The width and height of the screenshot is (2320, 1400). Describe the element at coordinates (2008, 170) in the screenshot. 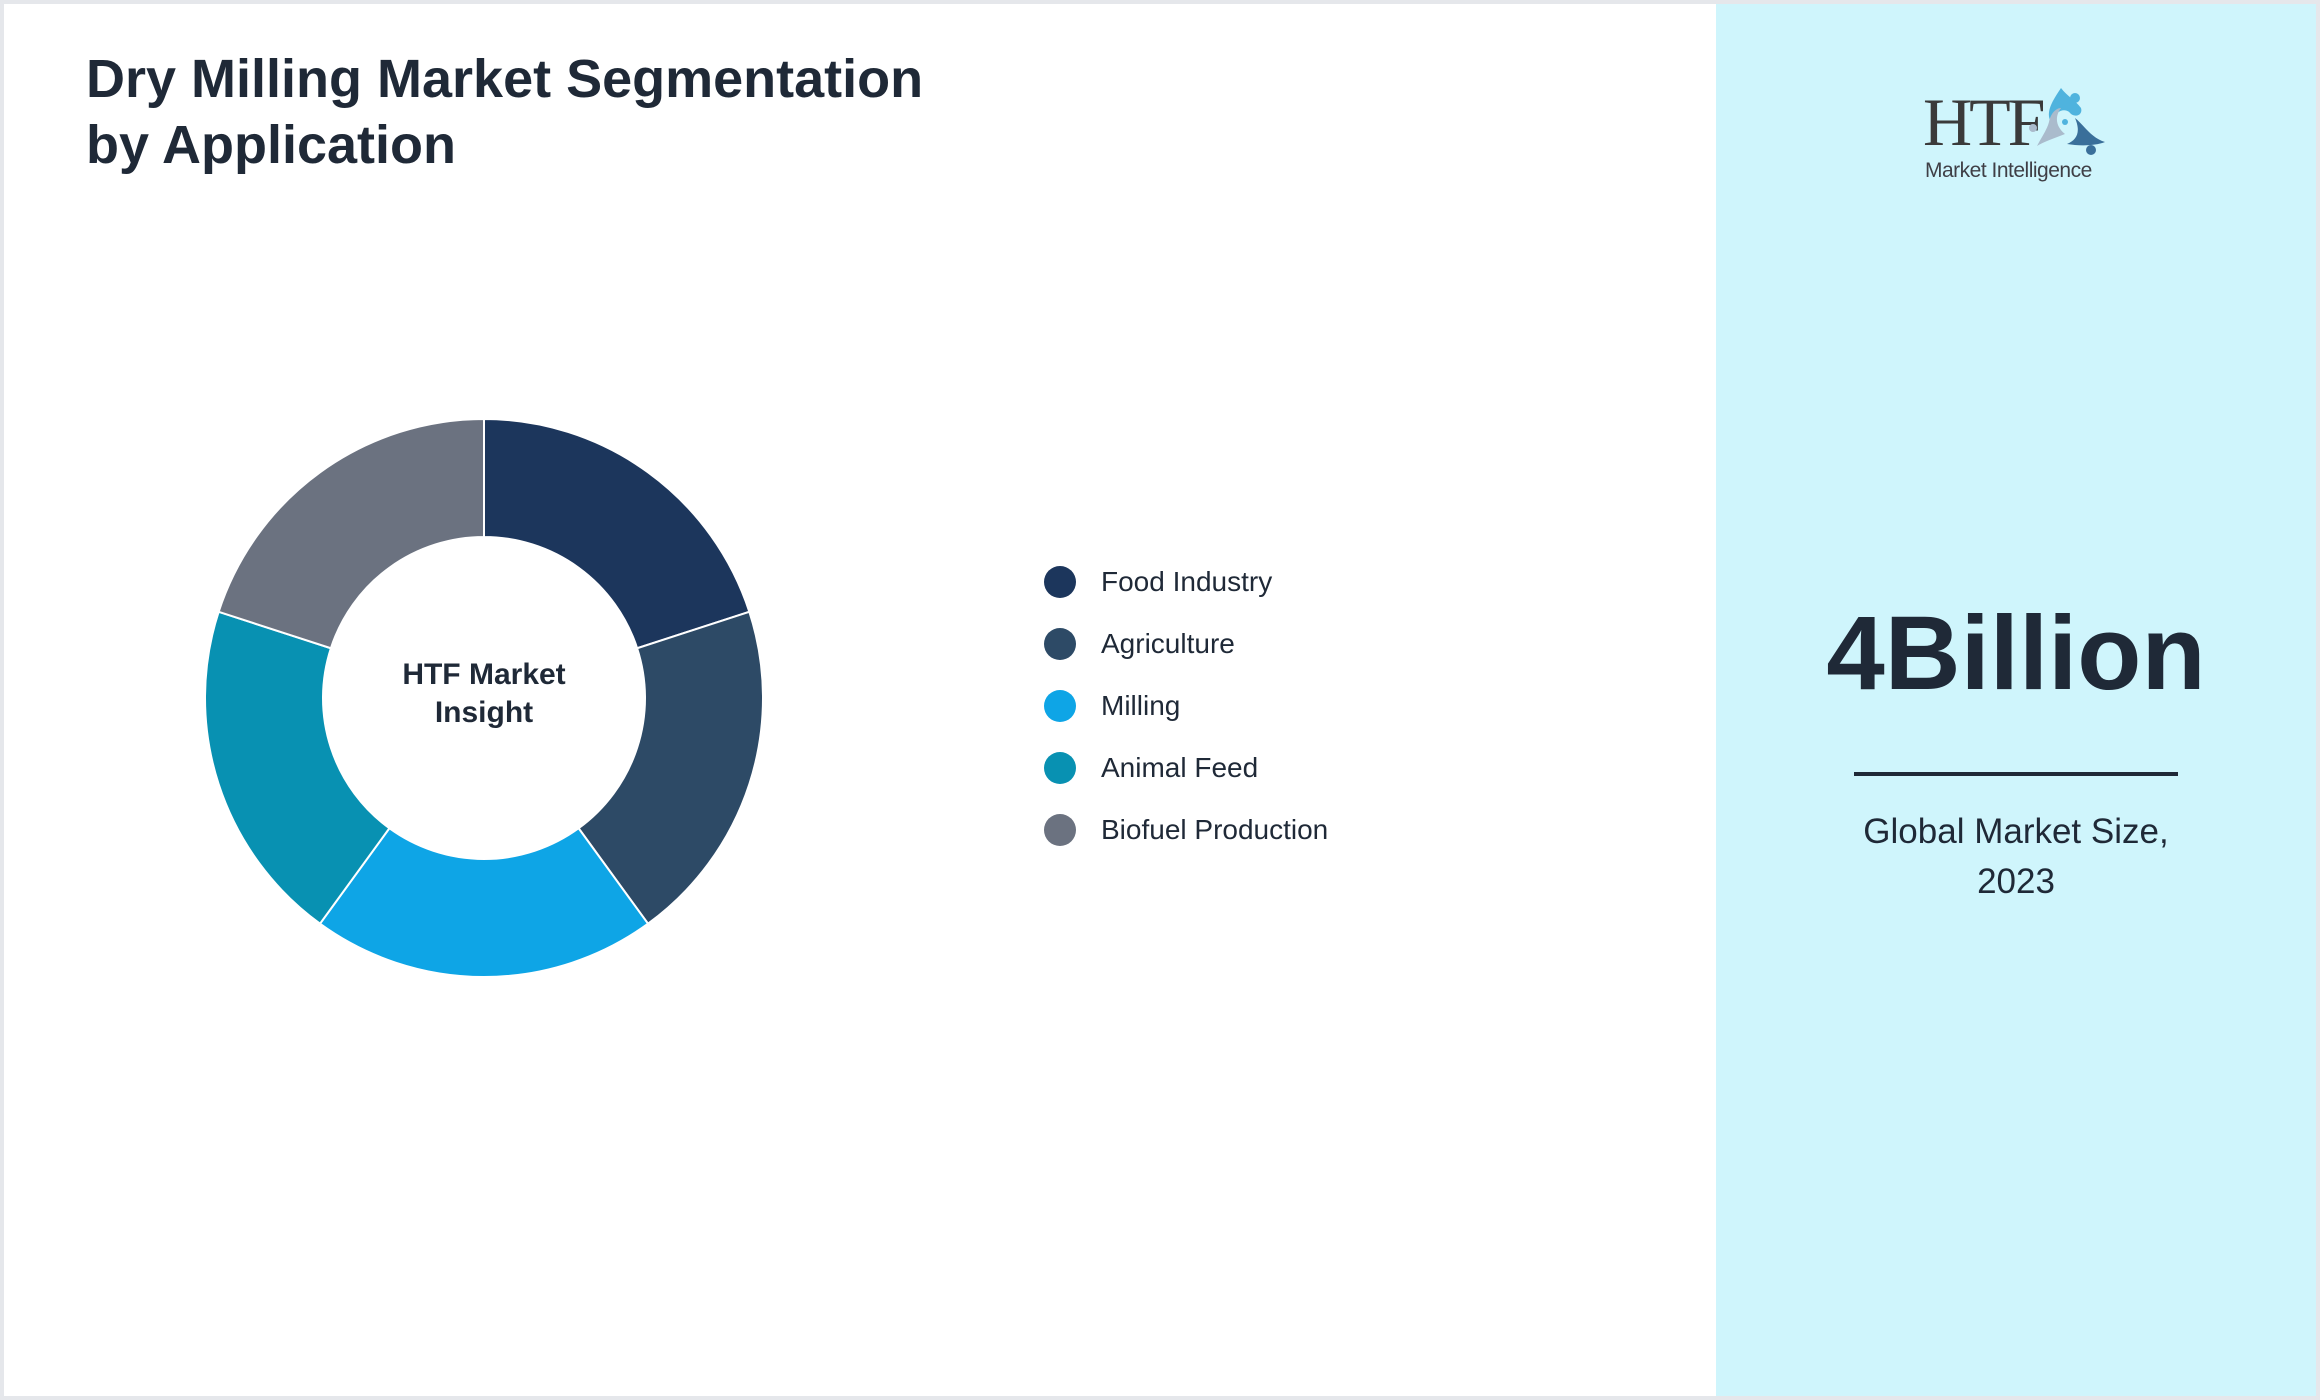

I see `logo-tagline: Market Intelligence` at that location.